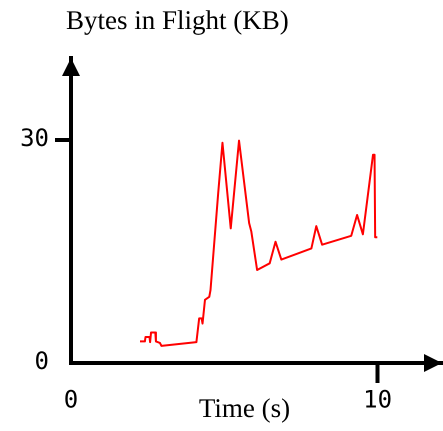 This screenshot has height=431, width=443. I want to click on x-axis-title: Time (s), so click(244, 408).